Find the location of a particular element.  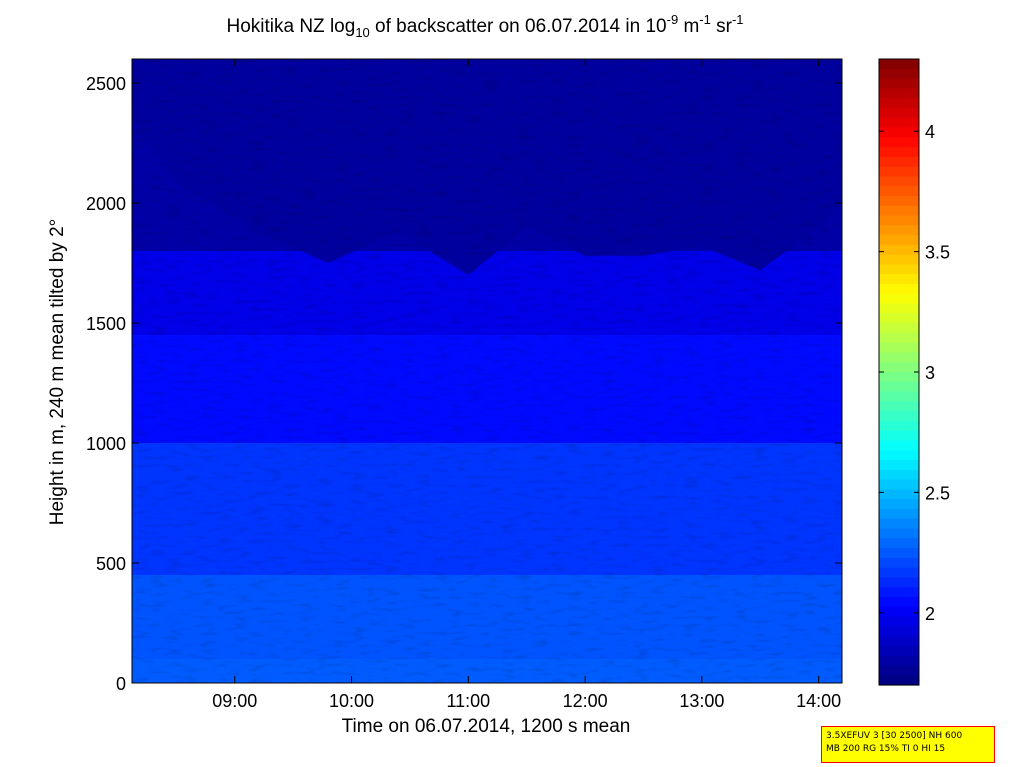

y-tick-label: 2500 is located at coordinates (106, 84).